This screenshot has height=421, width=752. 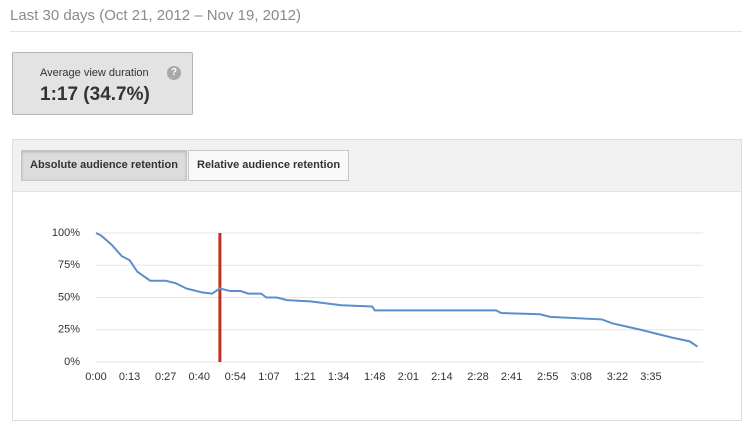 What do you see at coordinates (69, 297) in the screenshot?
I see `y-tick-label: 50%` at bounding box center [69, 297].